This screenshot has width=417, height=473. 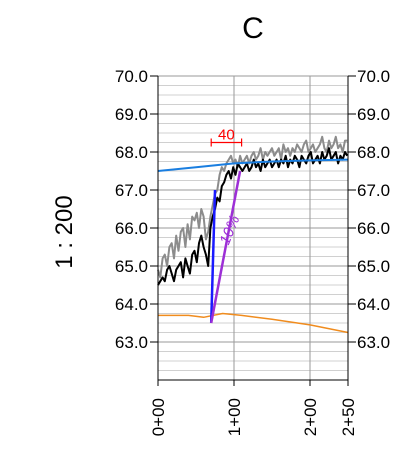 What do you see at coordinates (136, 209) in the screenshot?
I see `y-axis-left-ticks: 70.0 69.0 68.0 67.0 66.0 65.0 64.0 63.0` at bounding box center [136, 209].